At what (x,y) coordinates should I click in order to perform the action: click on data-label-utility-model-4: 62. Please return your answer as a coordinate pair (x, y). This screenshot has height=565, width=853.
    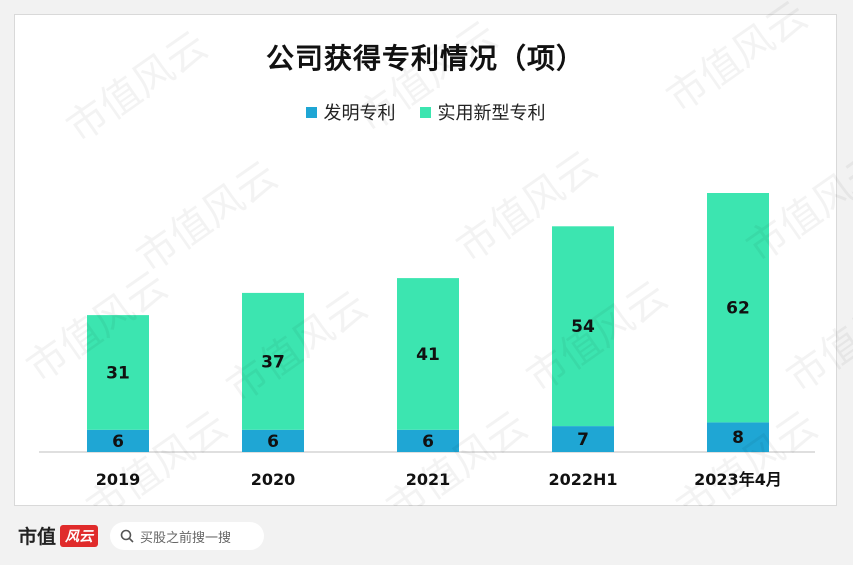
    Looking at the image, I should click on (738, 309).